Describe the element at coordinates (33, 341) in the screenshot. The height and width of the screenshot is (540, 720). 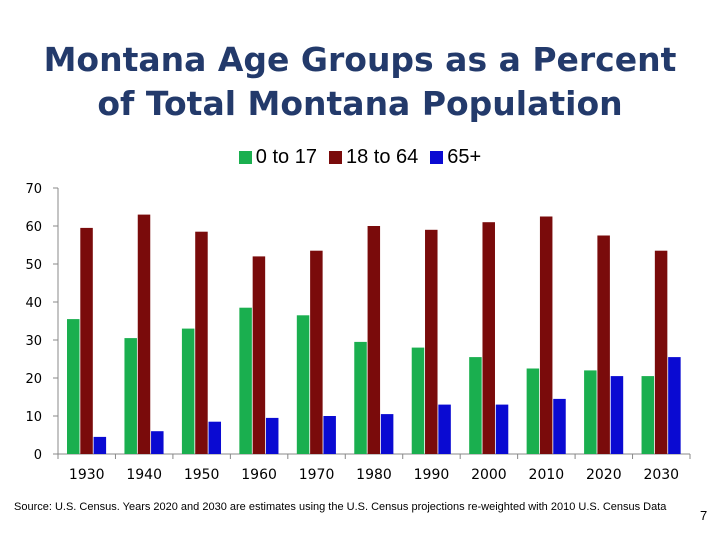
I see `y-tick-label: 30` at that location.